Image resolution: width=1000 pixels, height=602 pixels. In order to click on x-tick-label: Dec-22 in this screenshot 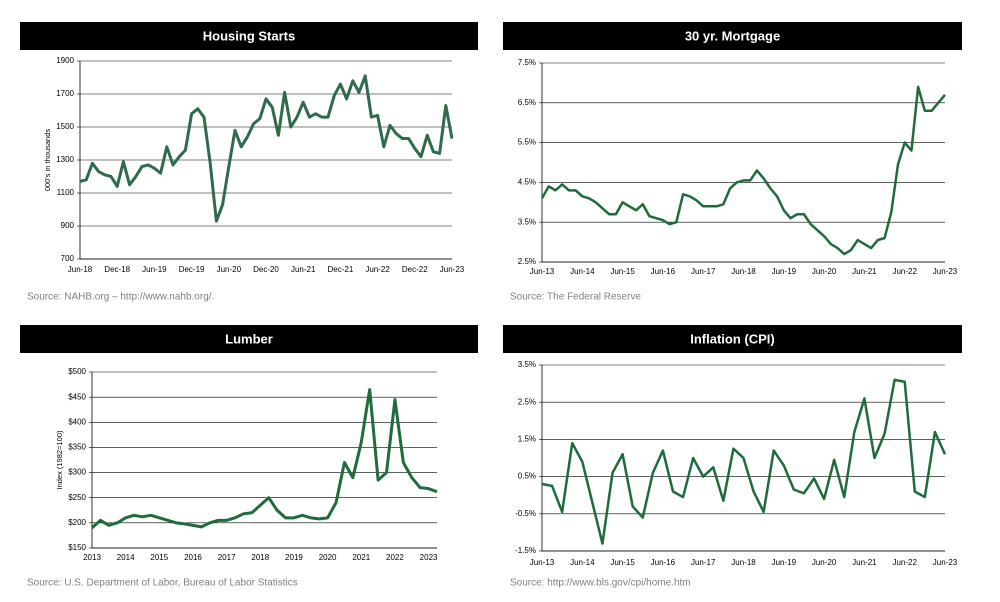, I will do `click(415, 269)`.